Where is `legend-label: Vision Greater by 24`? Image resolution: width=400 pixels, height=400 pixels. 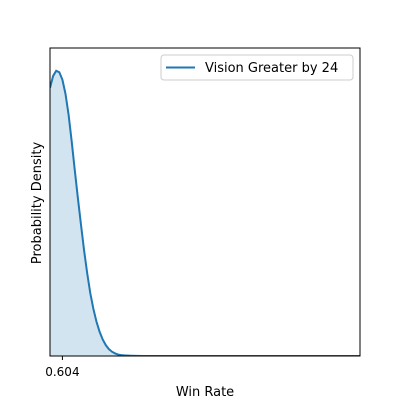 legend-label: Vision Greater by 24 is located at coordinates (271, 68).